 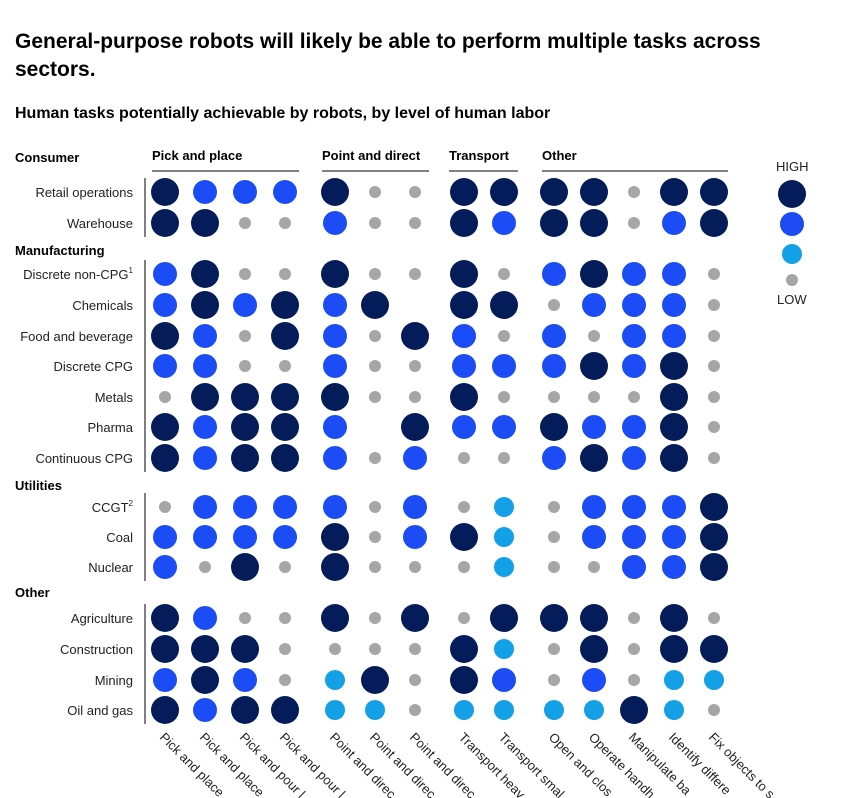 I want to click on row-label: Agriculture, so click(x=102, y=618).